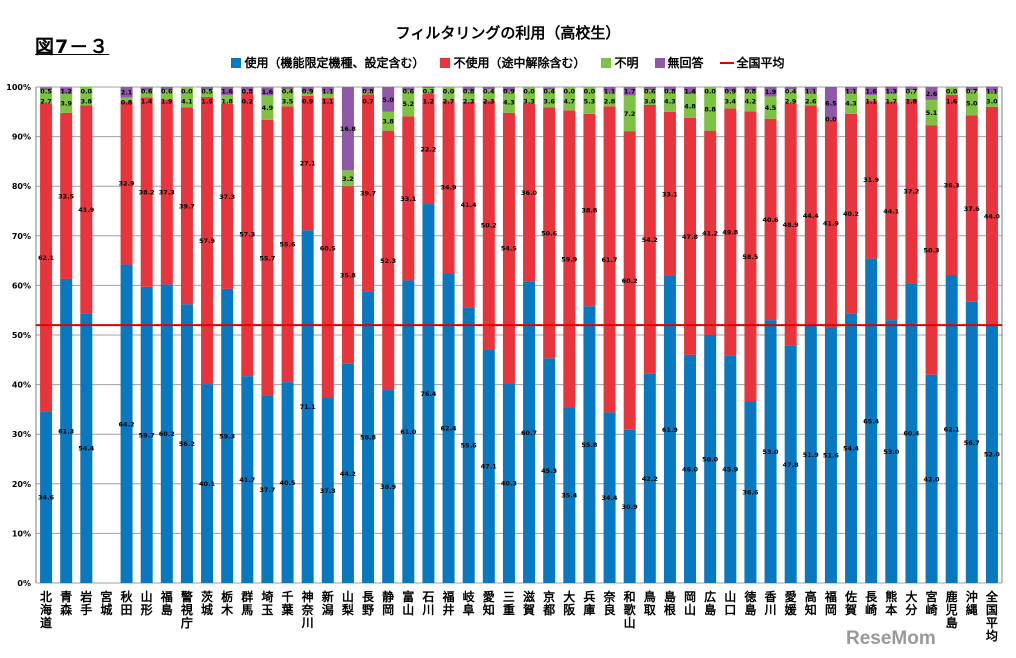 The height and width of the screenshot is (658, 1016). I want to click on x-tick-label: 滋賀, so click(528, 603).